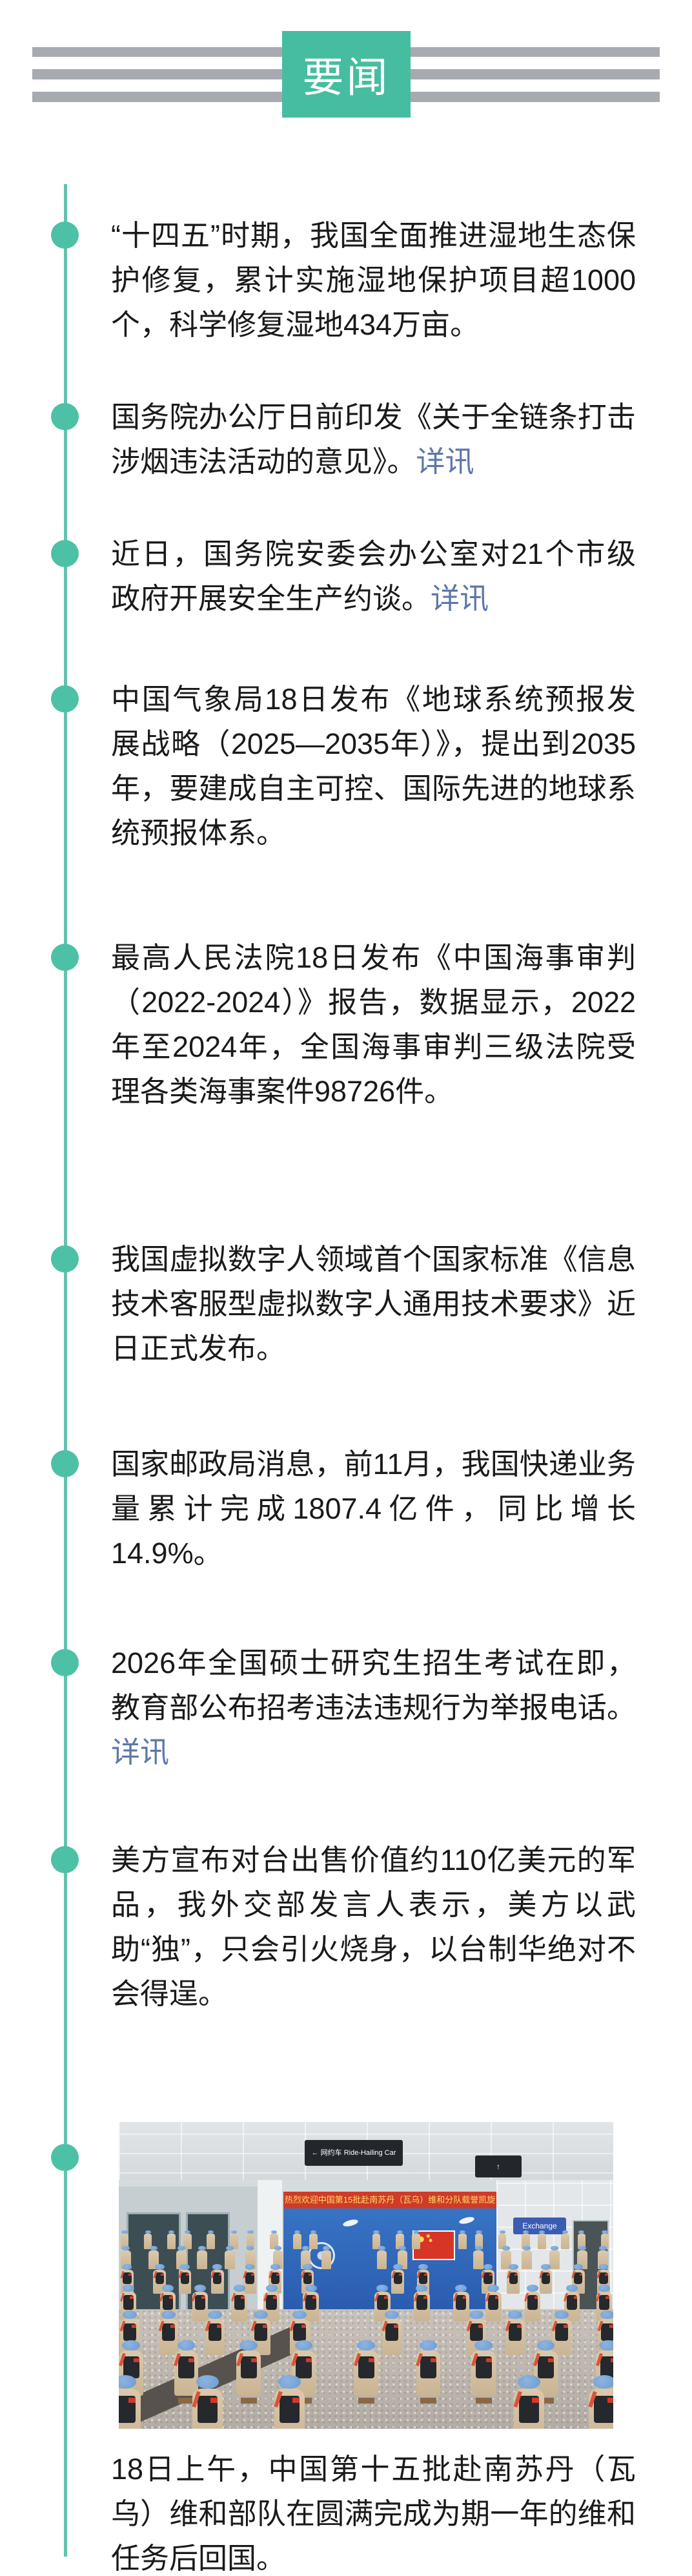  I want to click on photo-banner-text: 热烈欢迎中国第15批赴南苏丹（瓦乌）维和分队载誉凯旋, so click(389, 2200).